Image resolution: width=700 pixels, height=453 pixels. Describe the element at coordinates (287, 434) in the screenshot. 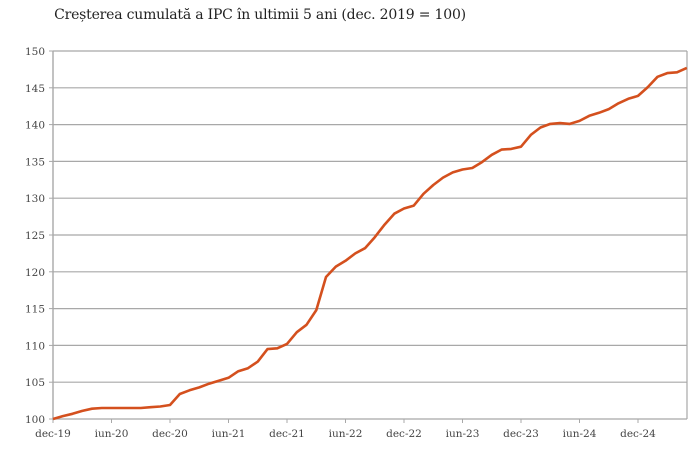

I see `x-tick-label: dec-21` at that location.